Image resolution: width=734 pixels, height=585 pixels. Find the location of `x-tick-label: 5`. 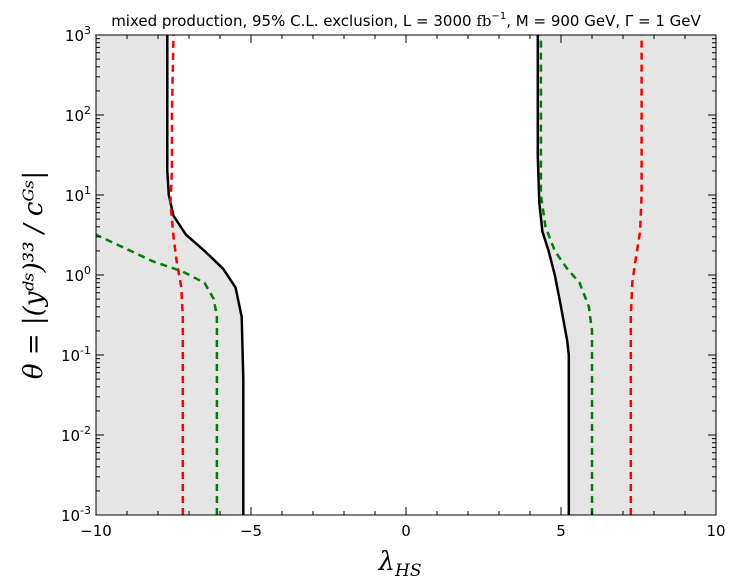

x-tick-label: 5 is located at coordinates (561, 531).